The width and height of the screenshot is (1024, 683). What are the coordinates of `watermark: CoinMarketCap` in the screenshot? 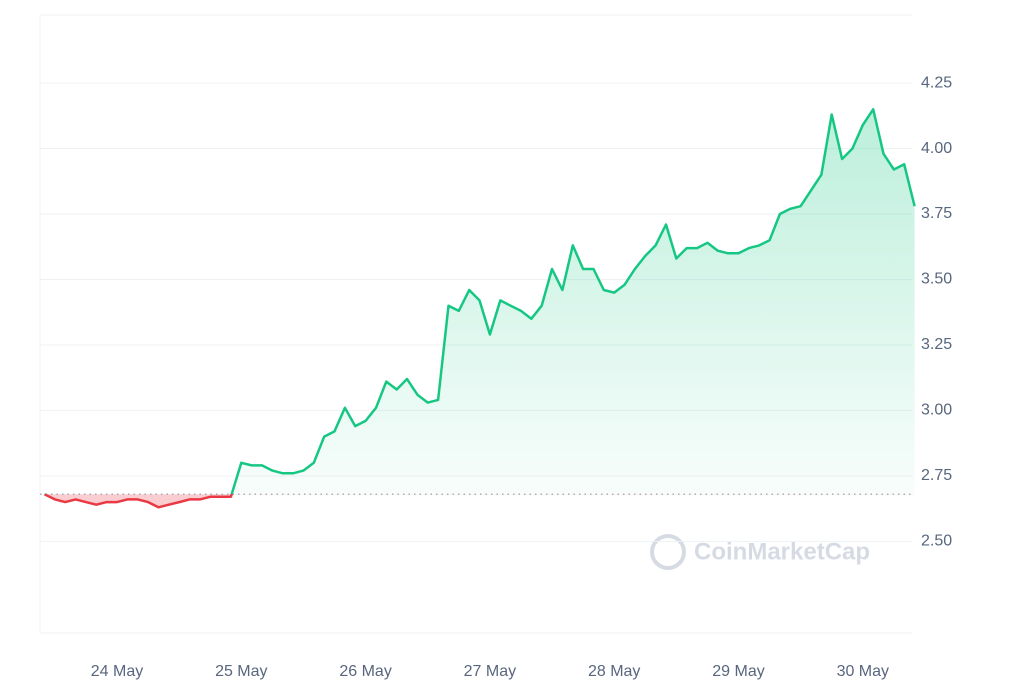 It's located at (760, 552).